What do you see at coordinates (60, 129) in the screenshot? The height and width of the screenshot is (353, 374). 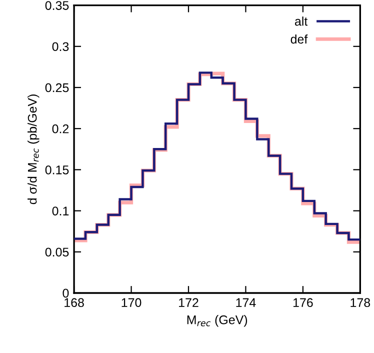 I see `y-tick-label: 0.2` at bounding box center [60, 129].